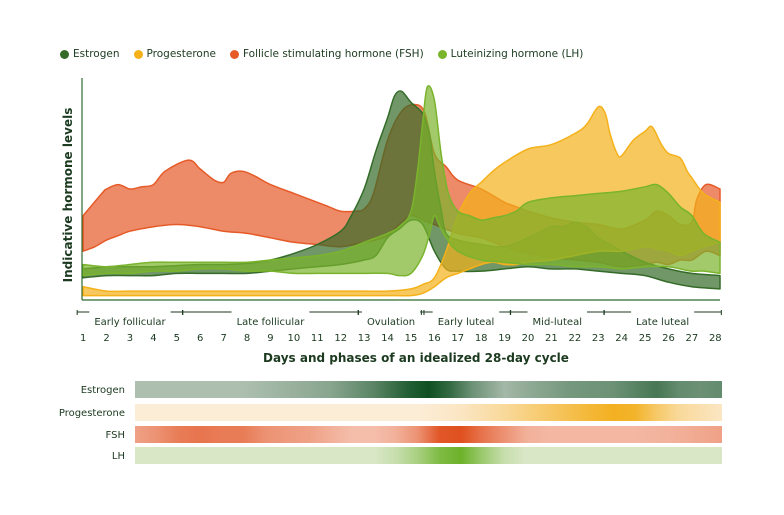 The image size is (784, 515). I want to click on x-tick-label: 16, so click(434, 338).